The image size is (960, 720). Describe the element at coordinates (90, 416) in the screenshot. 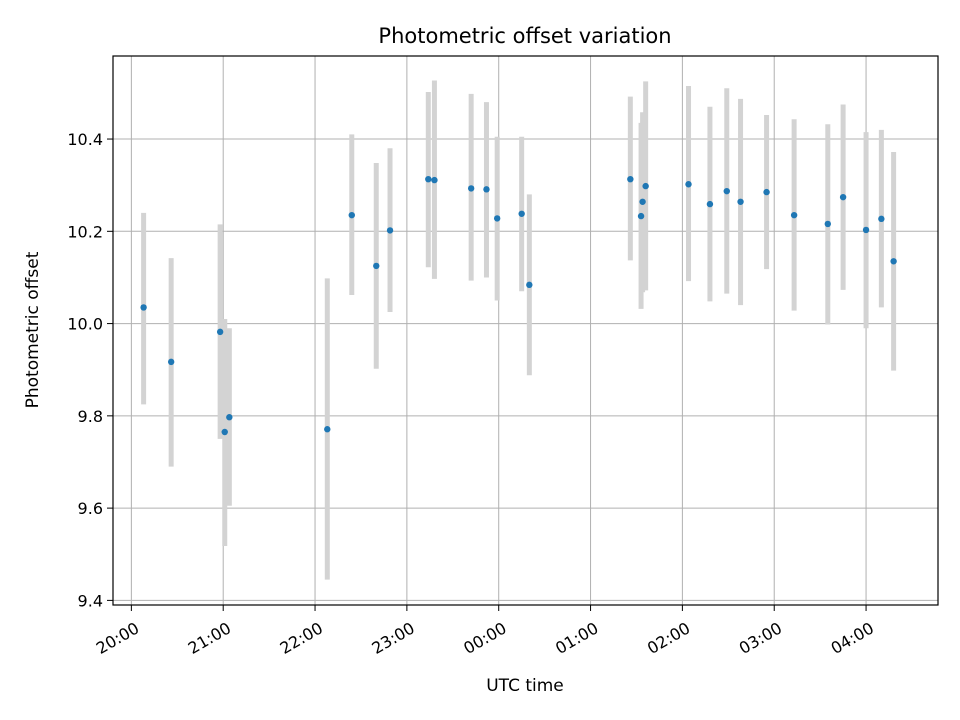

I see `y-tick-label: 9.8` at that location.